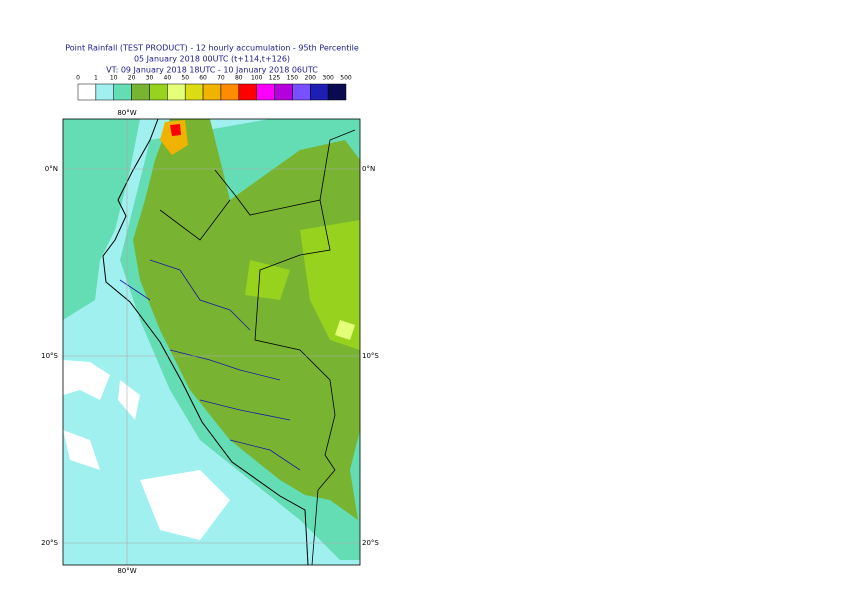 The image size is (842, 600). Describe the element at coordinates (114, 78) in the screenshot. I see `colorbar-label: 10` at that location.